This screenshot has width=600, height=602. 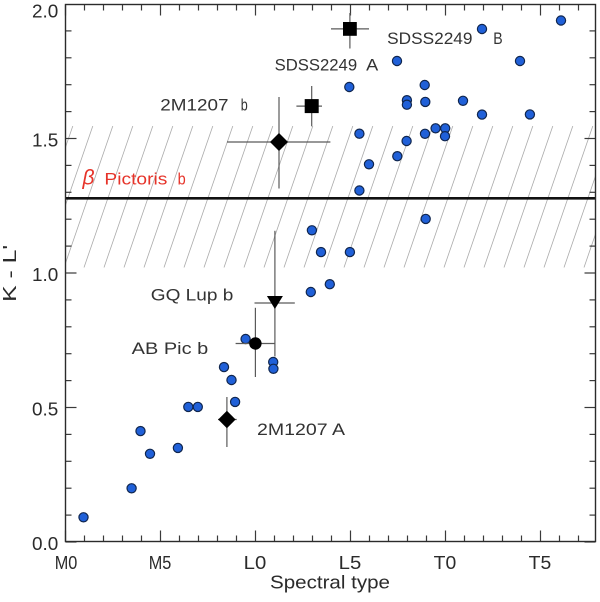 What do you see at coordinates (45, 12) in the screenshot?
I see `svg-text: 2.0` at bounding box center [45, 12].